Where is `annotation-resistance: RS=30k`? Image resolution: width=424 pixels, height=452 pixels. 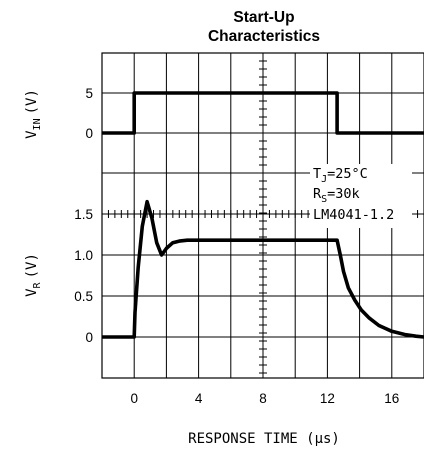
annotation-resistance: RS=30k is located at coordinates (336, 195).